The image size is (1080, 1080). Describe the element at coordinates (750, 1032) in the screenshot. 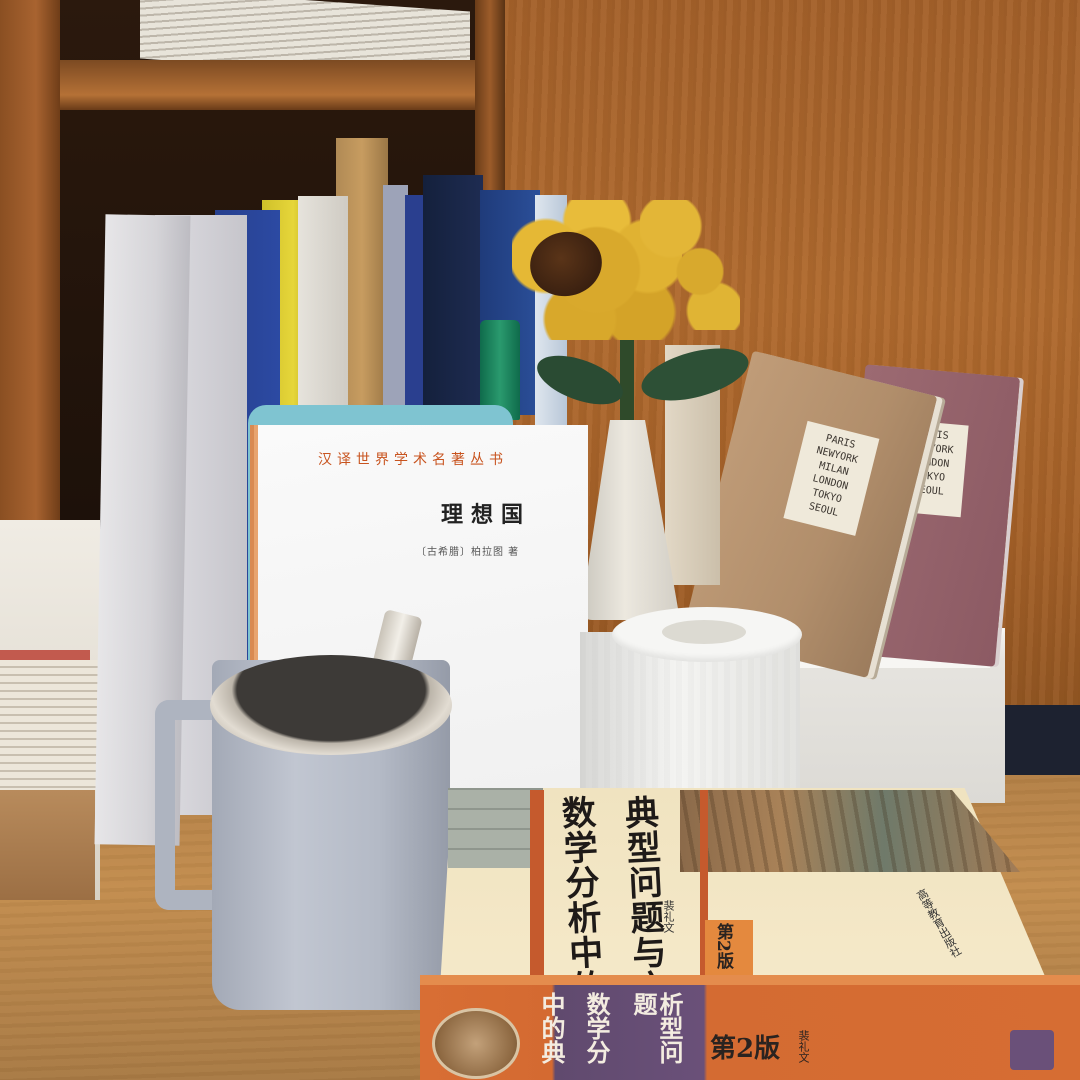

I see `math-book-spine` at that location.